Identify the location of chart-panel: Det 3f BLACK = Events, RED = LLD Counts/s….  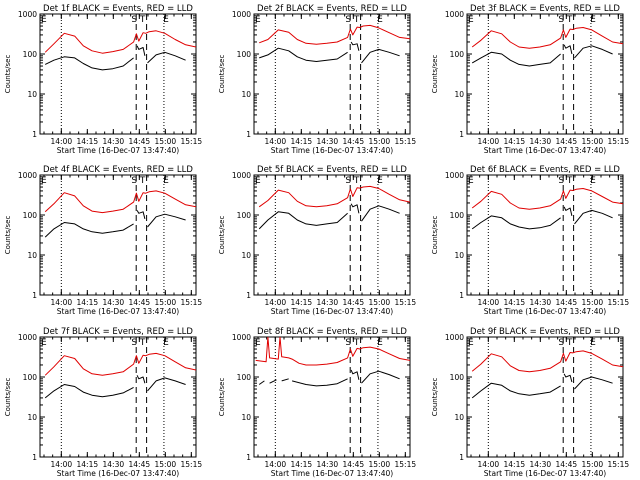
(530, 79).